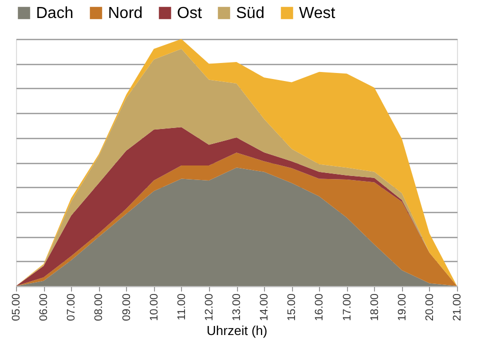 The height and width of the screenshot is (343, 487). Describe the element at coordinates (237, 308) in the screenshot. I see `x-tick-label: 13.00` at that location.